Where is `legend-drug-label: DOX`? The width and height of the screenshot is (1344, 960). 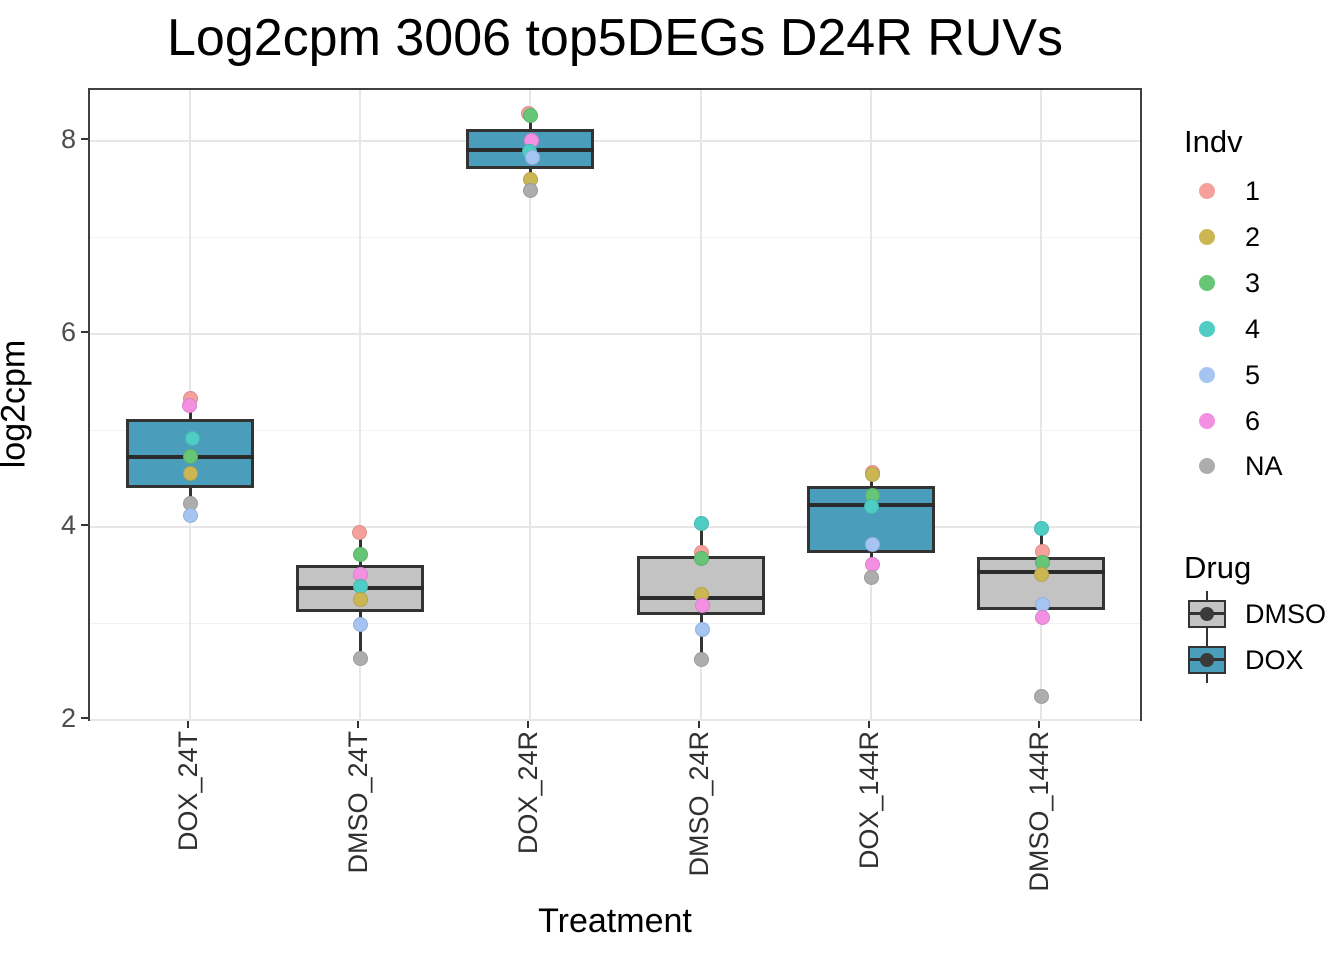
legend-drug-label: DOX is located at coordinates (1274, 660).